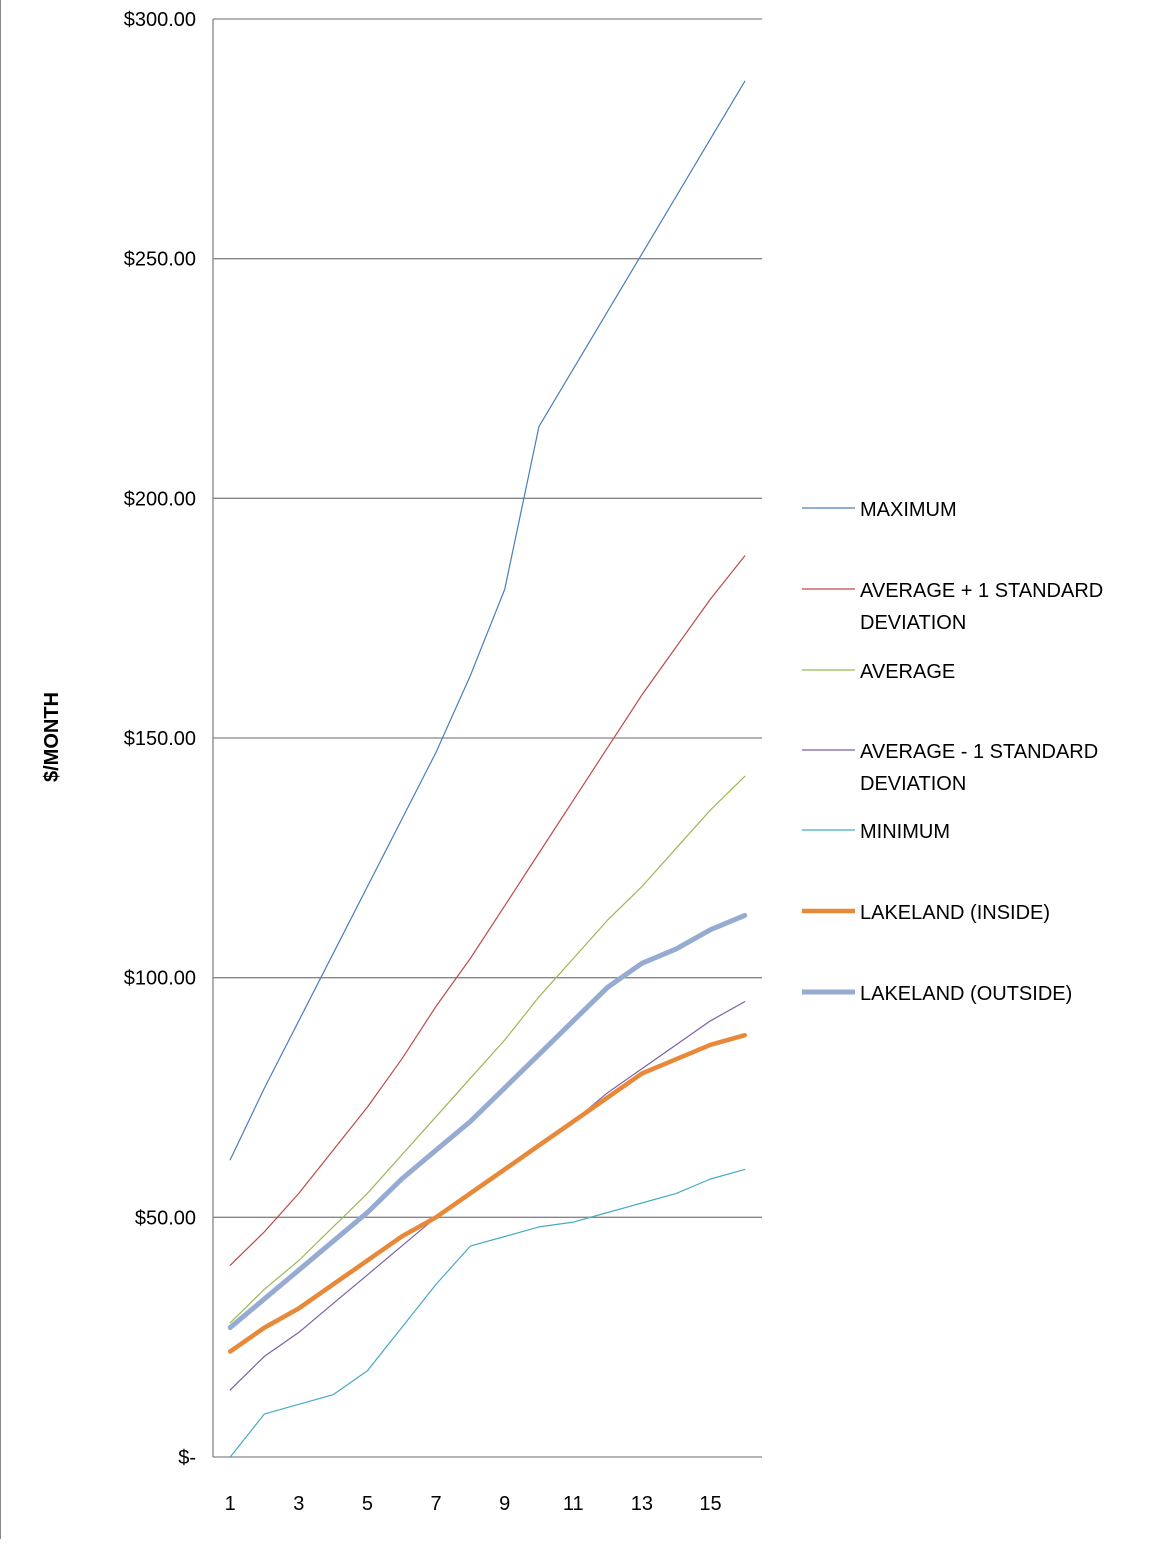  I want to click on y-tick-label: $100.00, so click(160, 979).